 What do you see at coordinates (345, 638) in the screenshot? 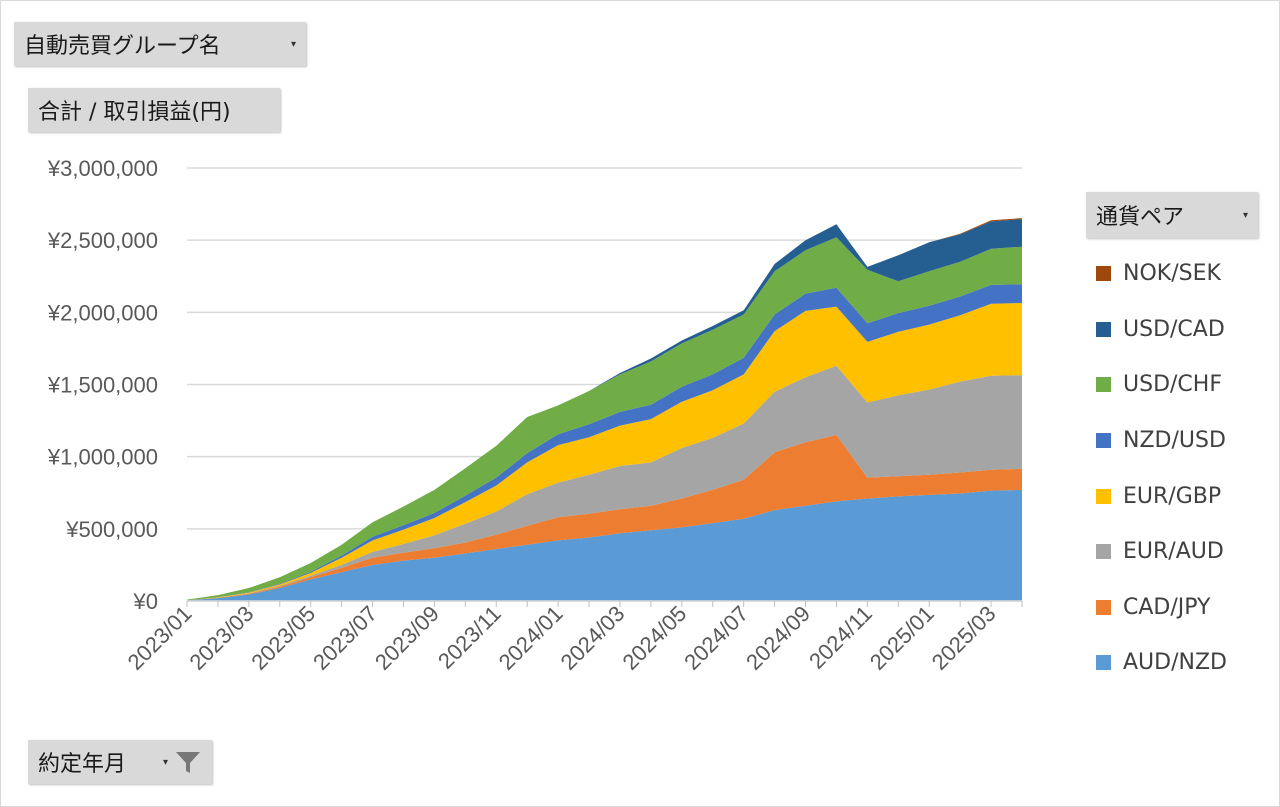
I see `x-tick-label: 2023/07` at bounding box center [345, 638].